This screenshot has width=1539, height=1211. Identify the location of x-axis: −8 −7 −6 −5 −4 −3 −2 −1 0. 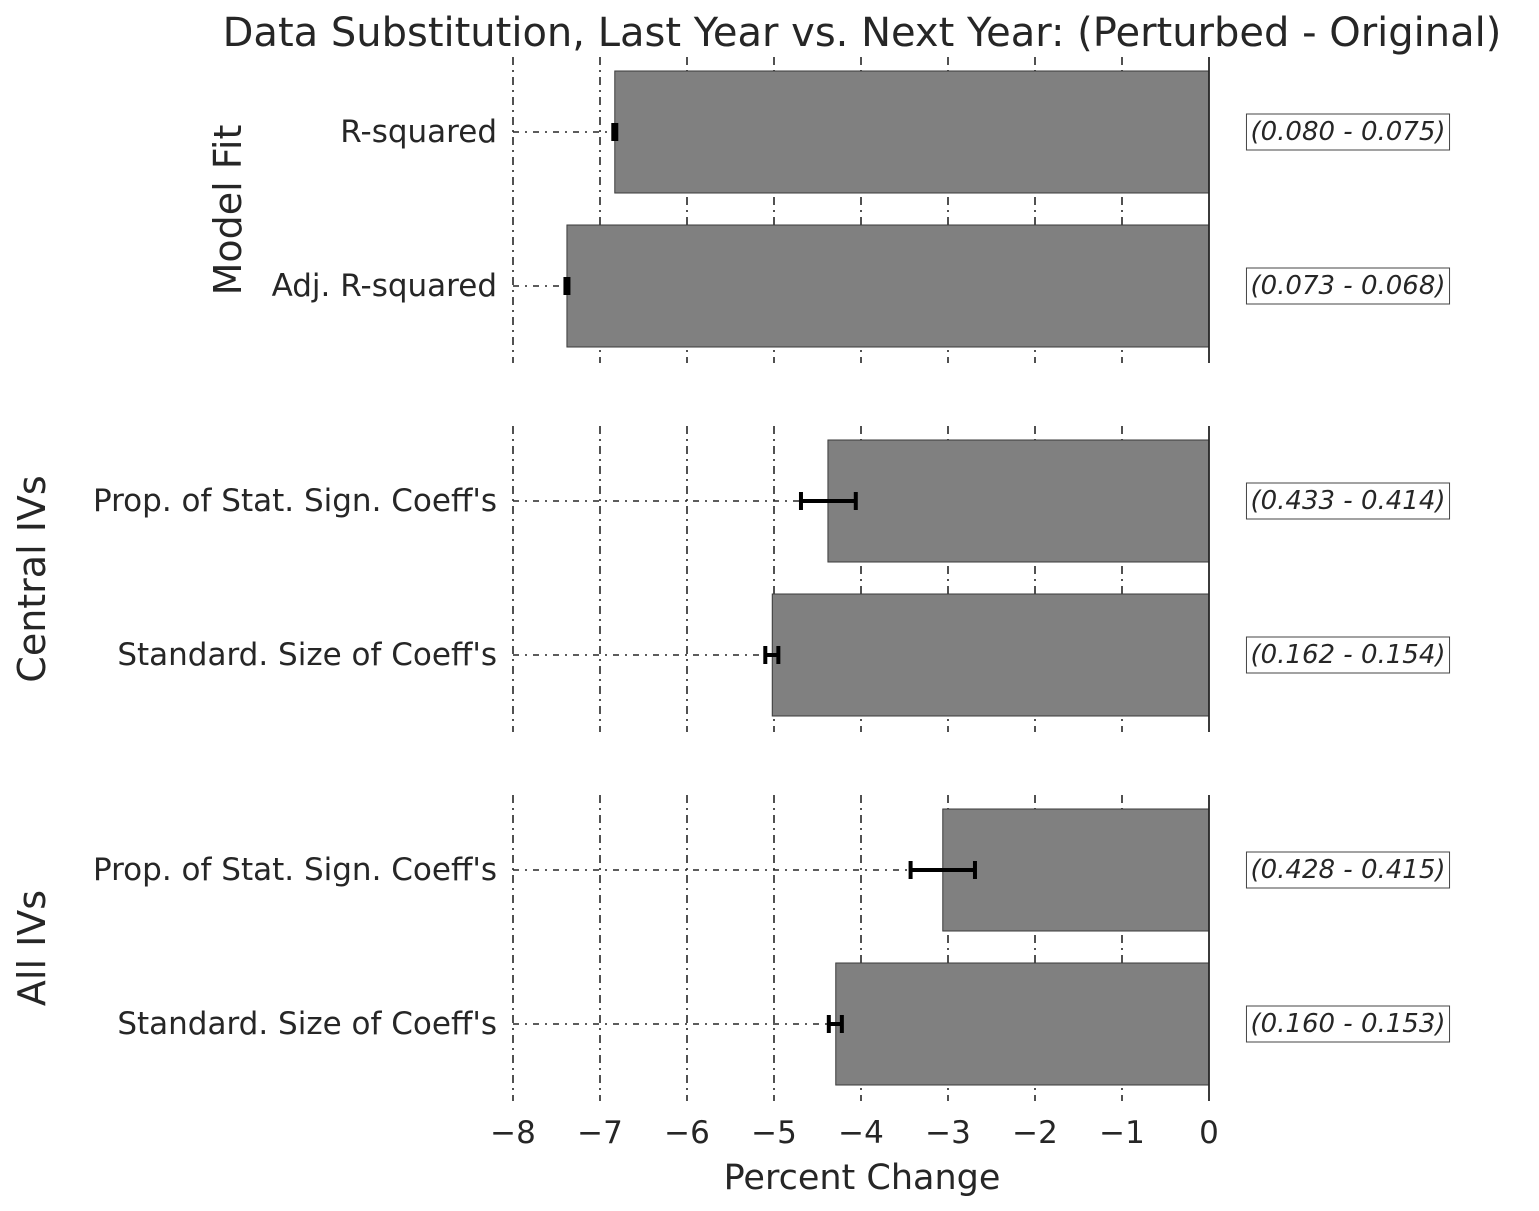
(854, 1133).